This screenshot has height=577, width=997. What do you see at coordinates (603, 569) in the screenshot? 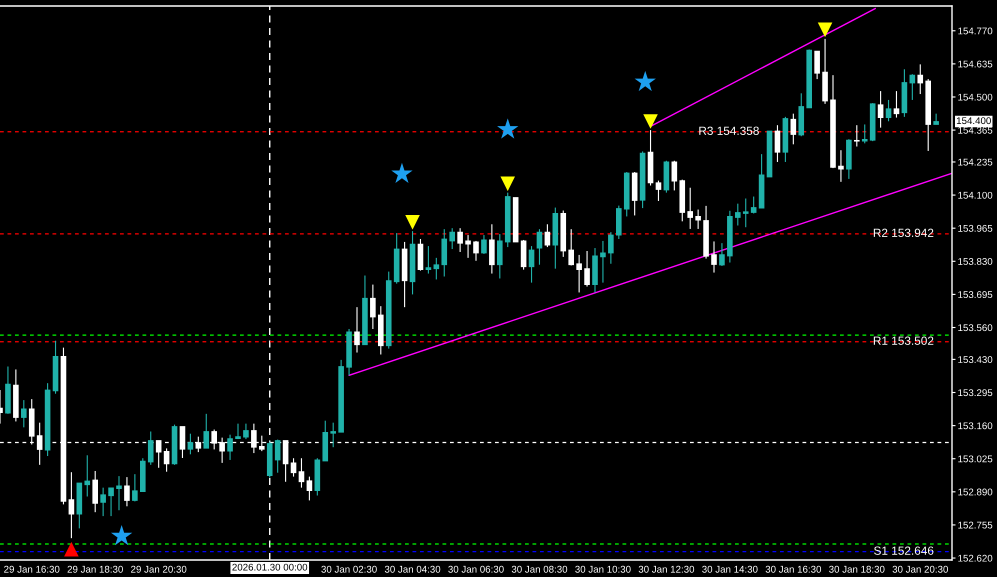
I see `x-tick-label: 30 Jan 10:30` at bounding box center [603, 569].